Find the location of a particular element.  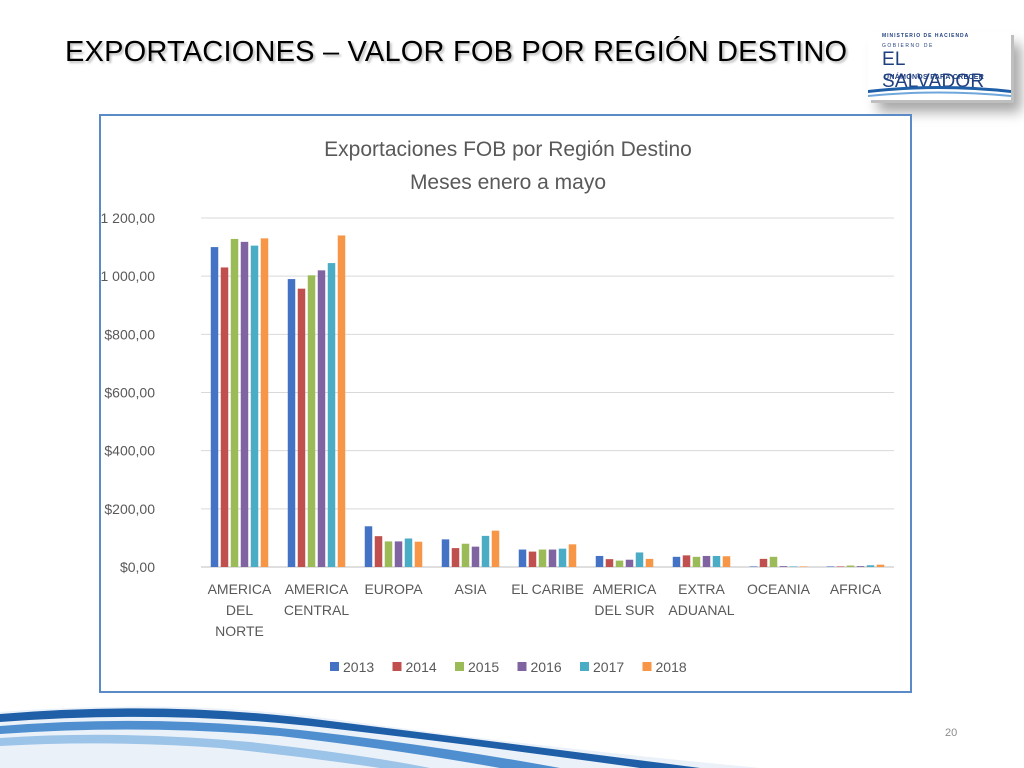

y-tick-label: $800,00 is located at coordinates (129, 334).